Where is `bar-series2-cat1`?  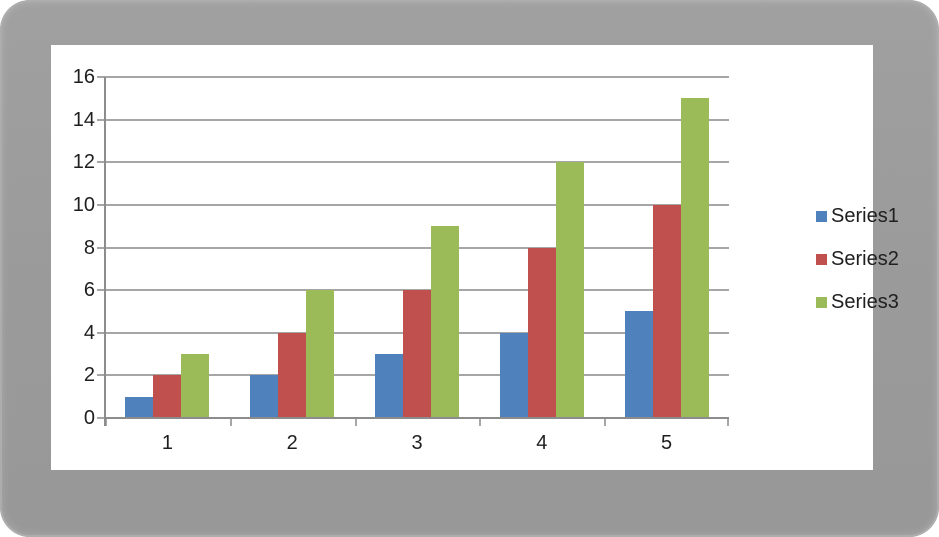 bar-series2-cat1 is located at coordinates (167, 396).